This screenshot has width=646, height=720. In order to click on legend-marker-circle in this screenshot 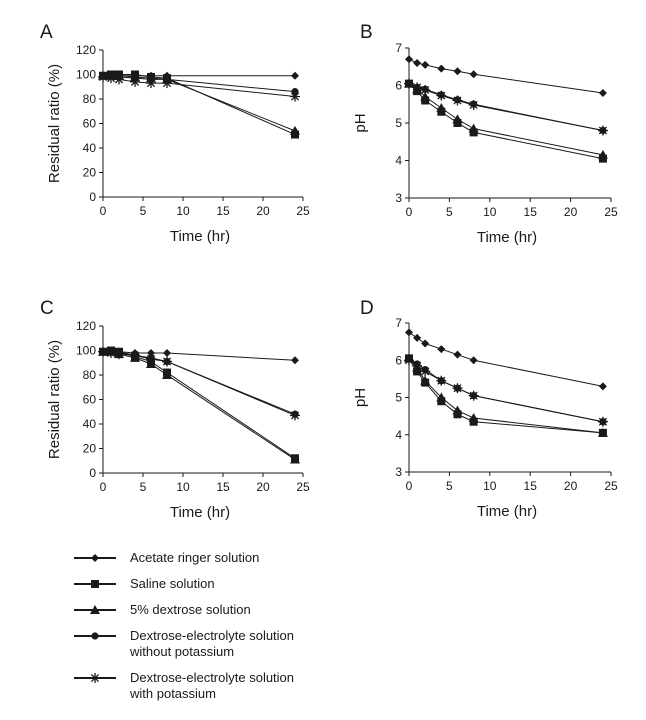, I will do `click(95, 636)`.